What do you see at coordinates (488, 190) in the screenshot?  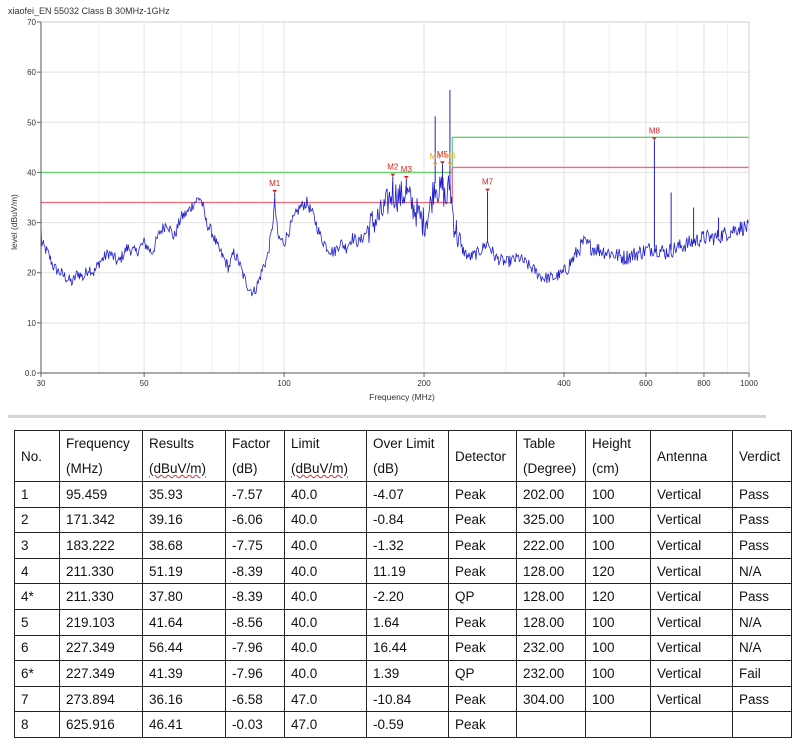 I see `marker-m7` at bounding box center [488, 190].